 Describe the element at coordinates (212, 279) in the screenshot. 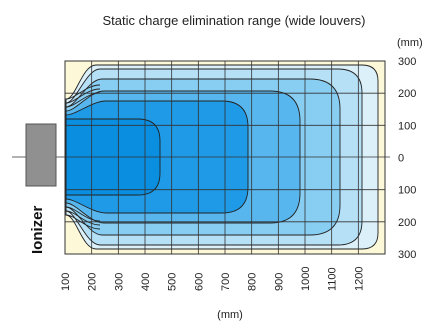

I see `x-axis-ticks: 100 200 300 400 500 600 700 800 900 1000 1100 1200` at that location.